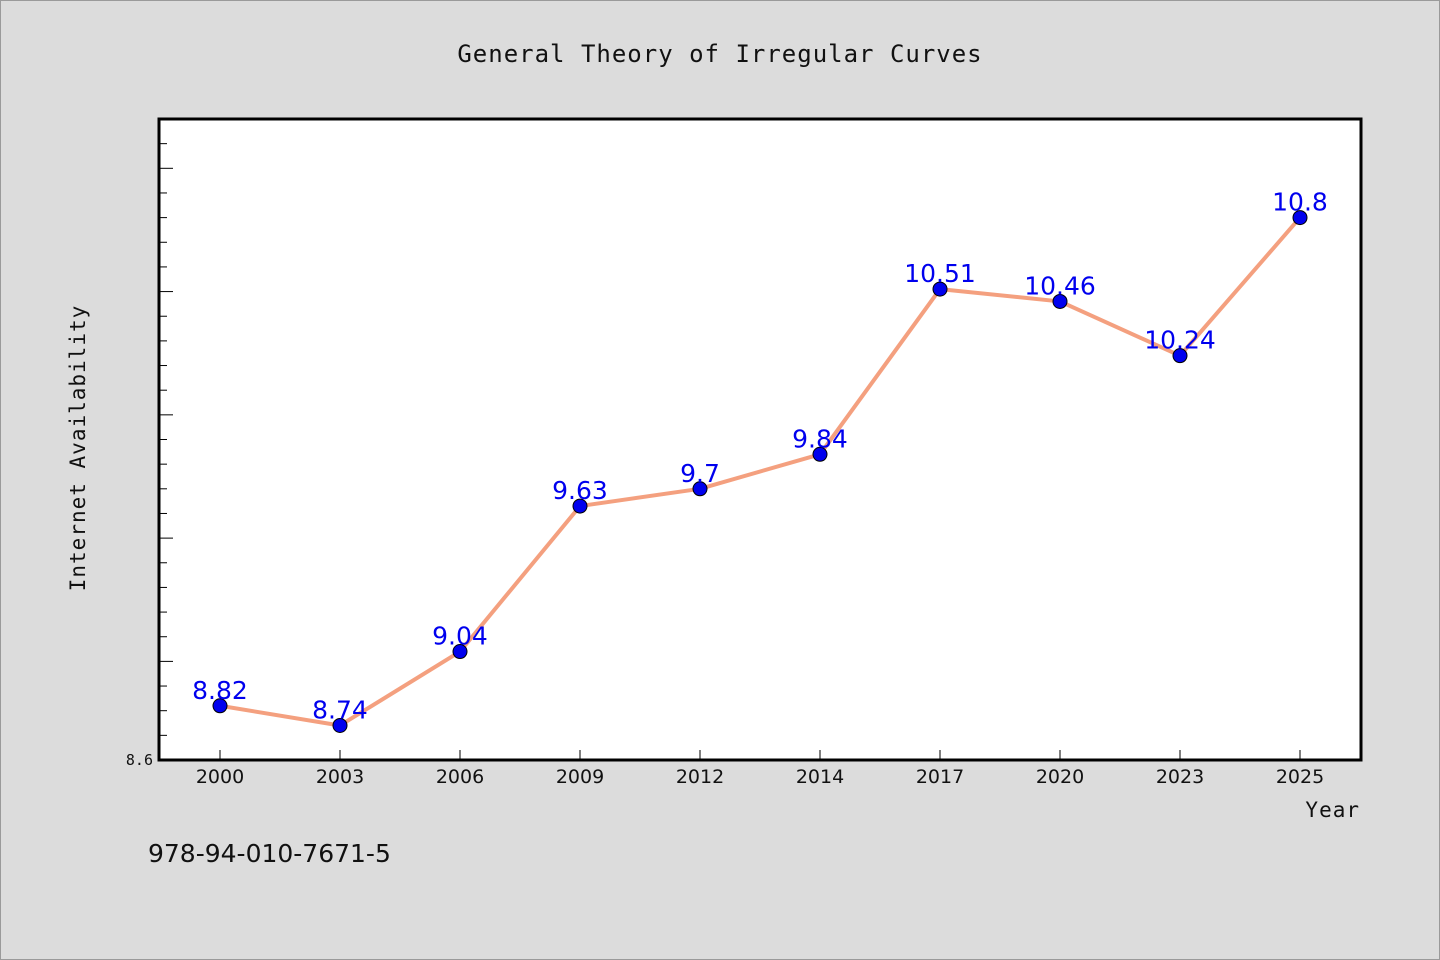 The image size is (1440, 960). What do you see at coordinates (220, 690) in the screenshot?
I see `data-label: 8.82` at bounding box center [220, 690].